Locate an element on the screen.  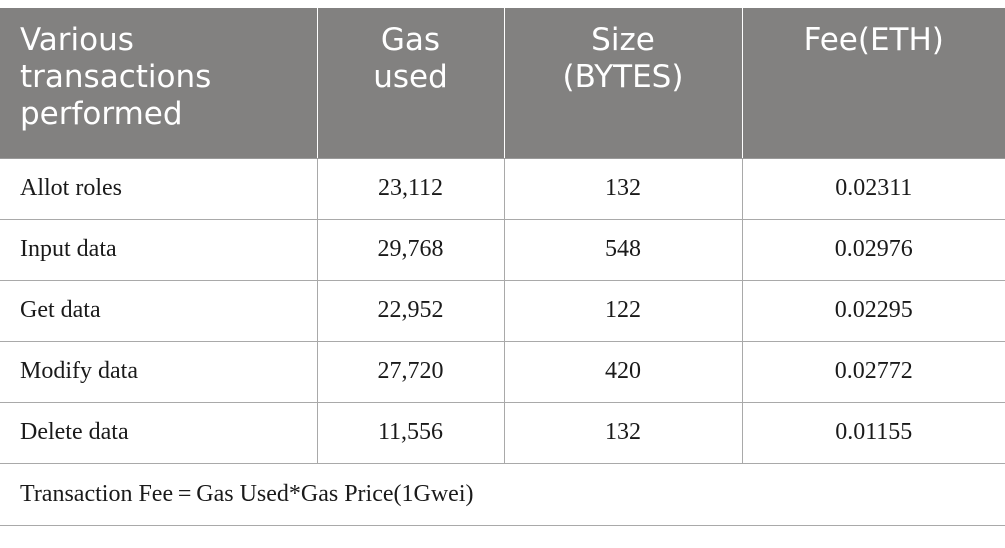
table-row: Allot roles 23,112 132 0.02311 is located at coordinates (502, 189).